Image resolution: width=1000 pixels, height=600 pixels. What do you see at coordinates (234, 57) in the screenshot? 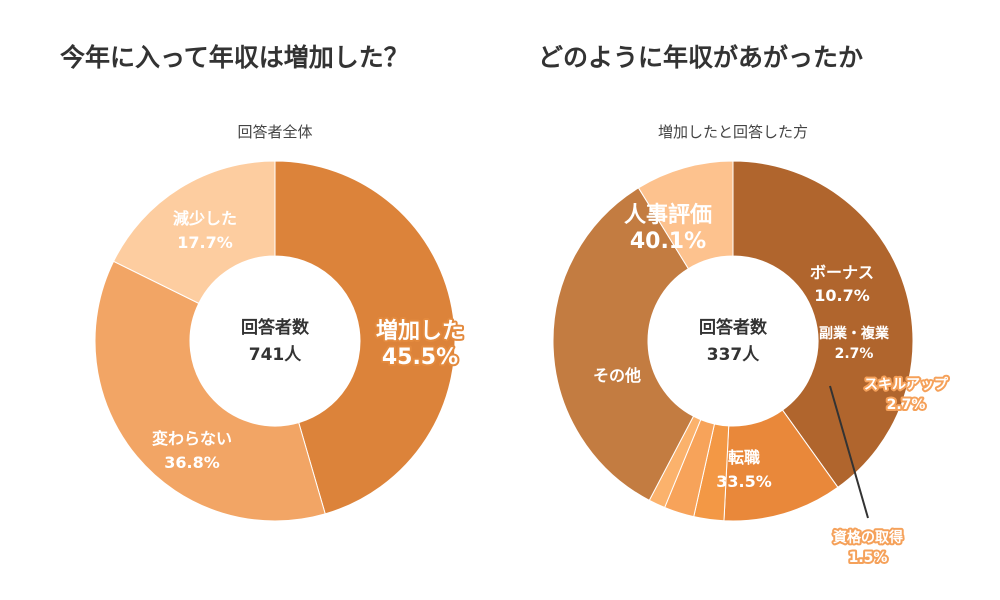
I see `left-chart-title: 今年に入って年収は増加した？` at bounding box center [234, 57].